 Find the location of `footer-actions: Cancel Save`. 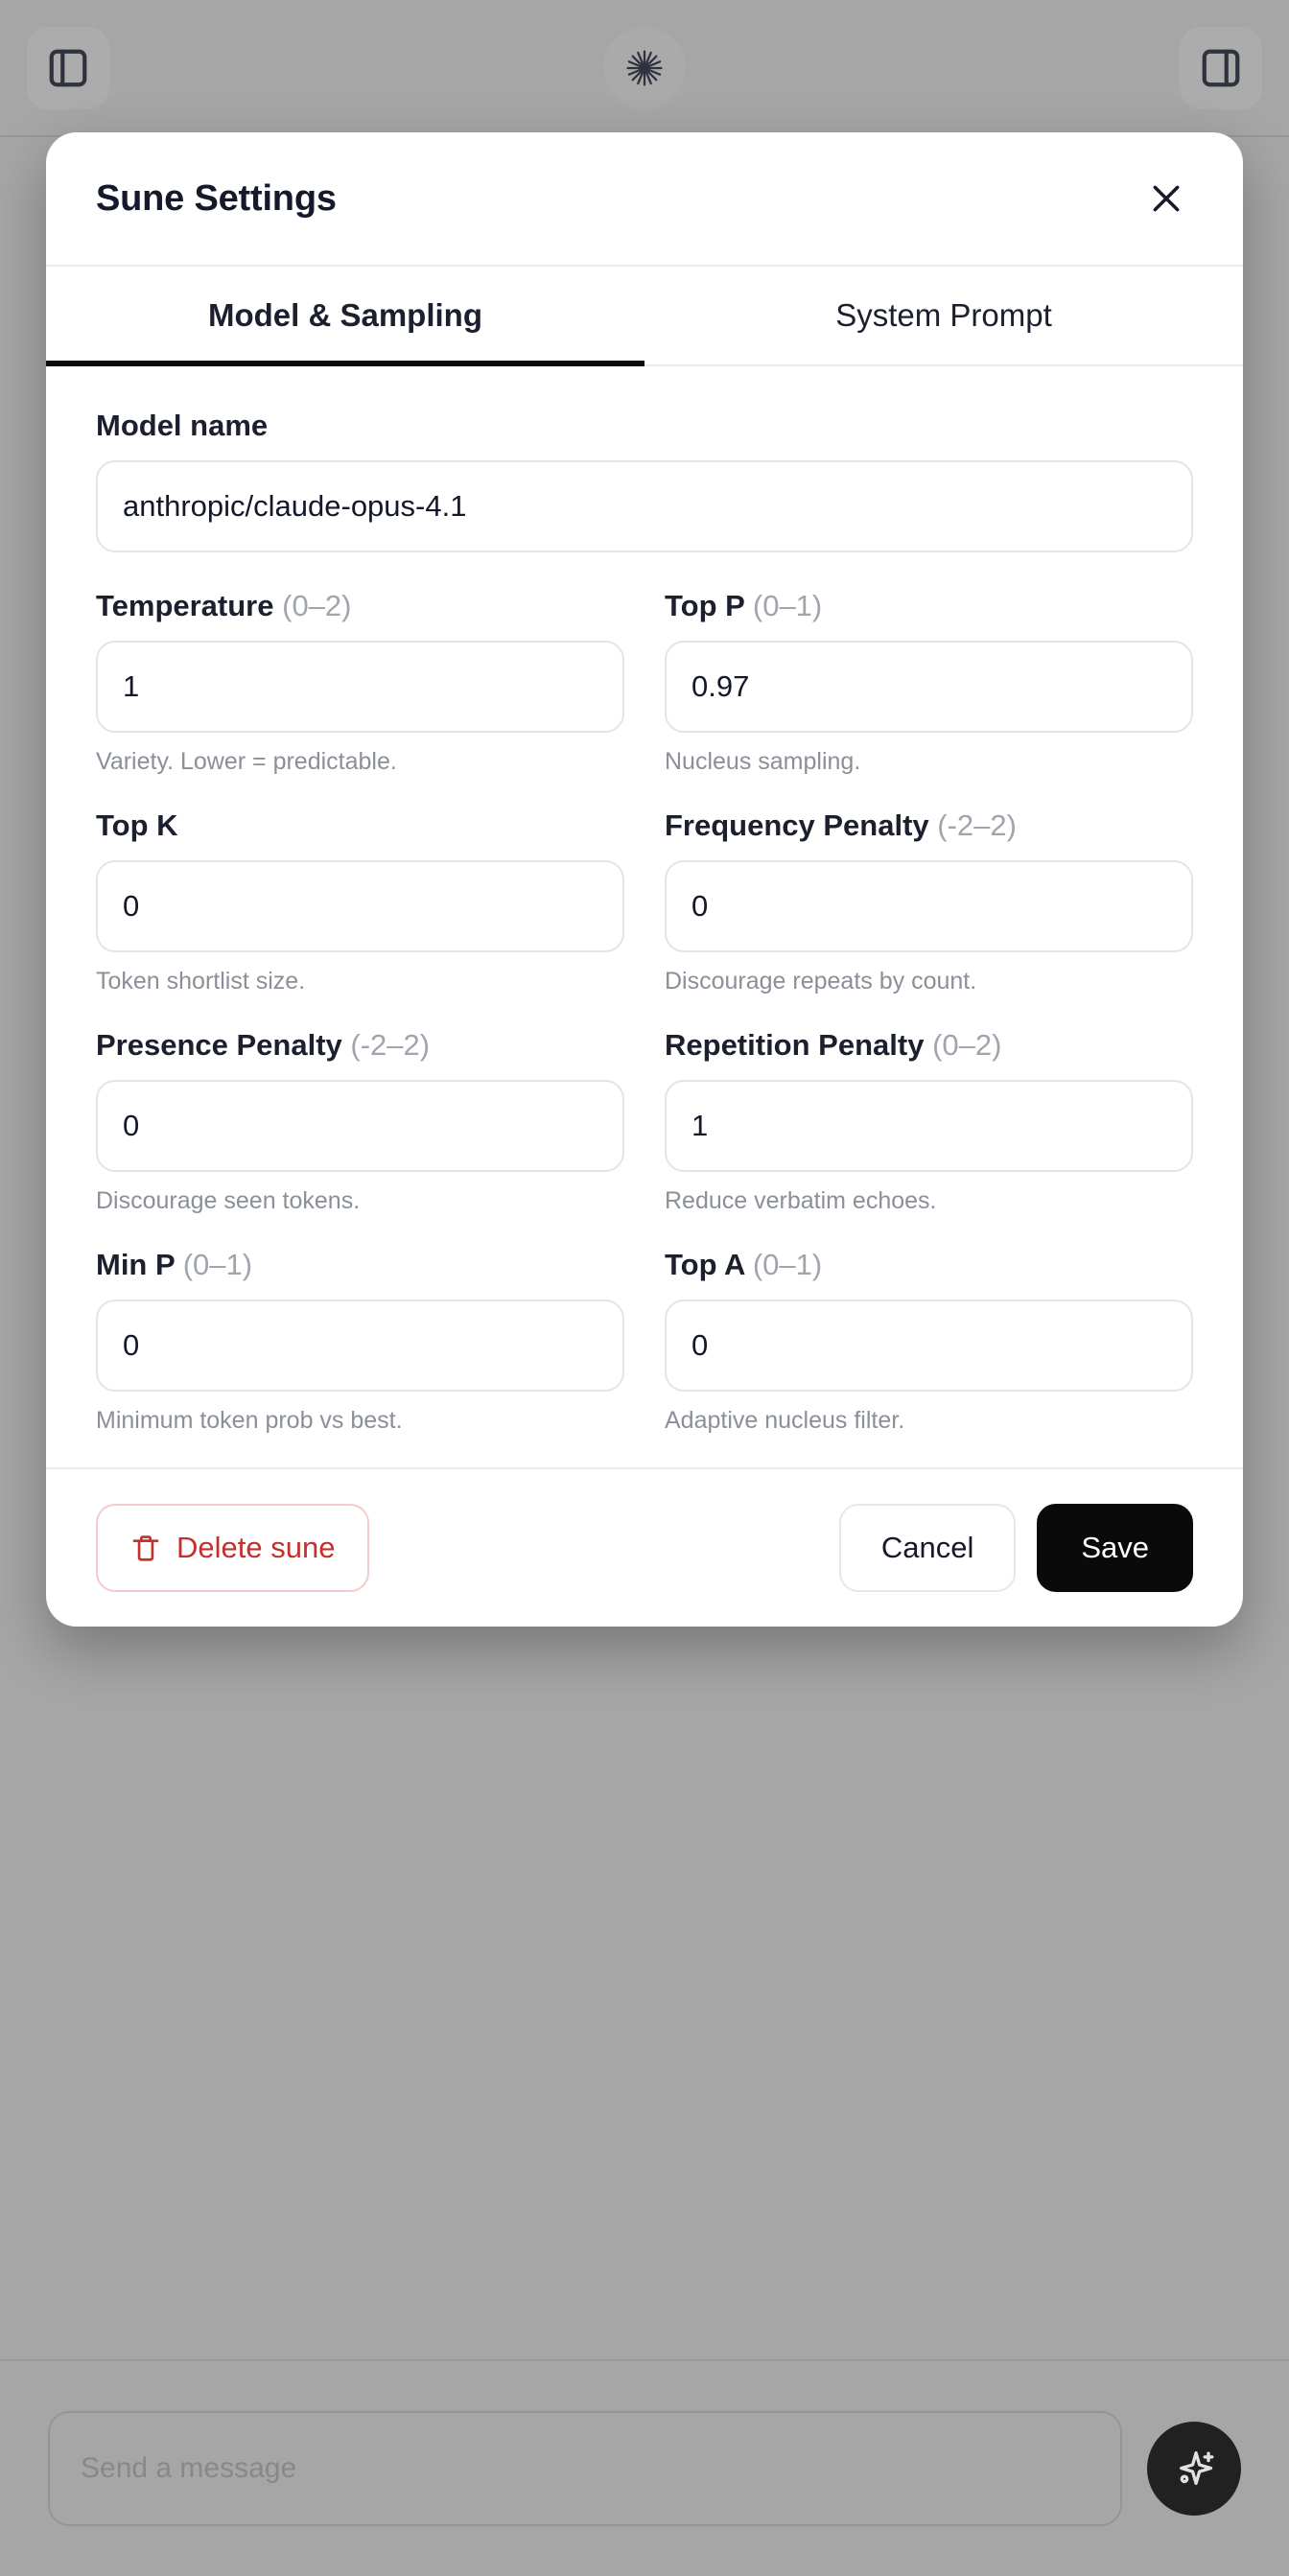

footer-actions: Cancel Save is located at coordinates (1015, 1548).